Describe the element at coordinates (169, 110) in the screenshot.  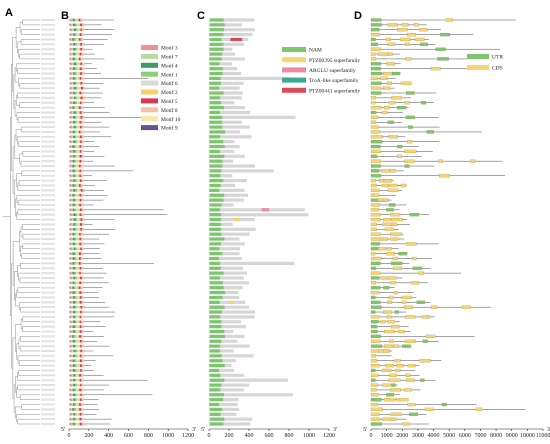
I see `motif-legend-label: Motif 8` at that location.